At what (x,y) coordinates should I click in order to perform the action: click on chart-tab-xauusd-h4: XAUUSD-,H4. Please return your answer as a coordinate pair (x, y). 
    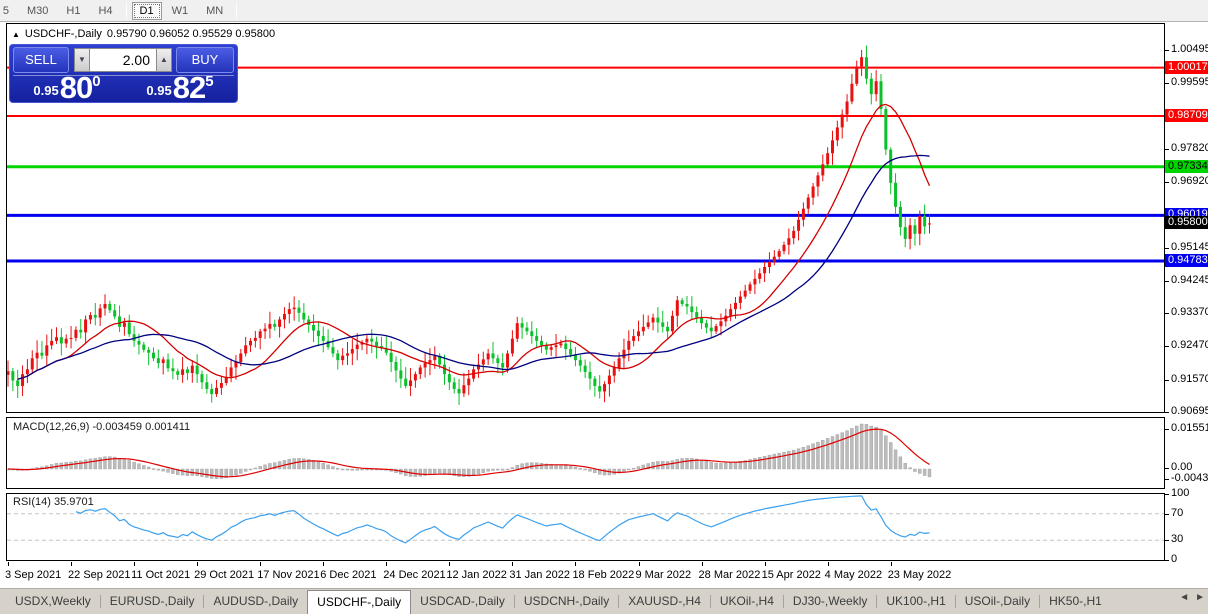
    Looking at the image, I should click on (664, 601).